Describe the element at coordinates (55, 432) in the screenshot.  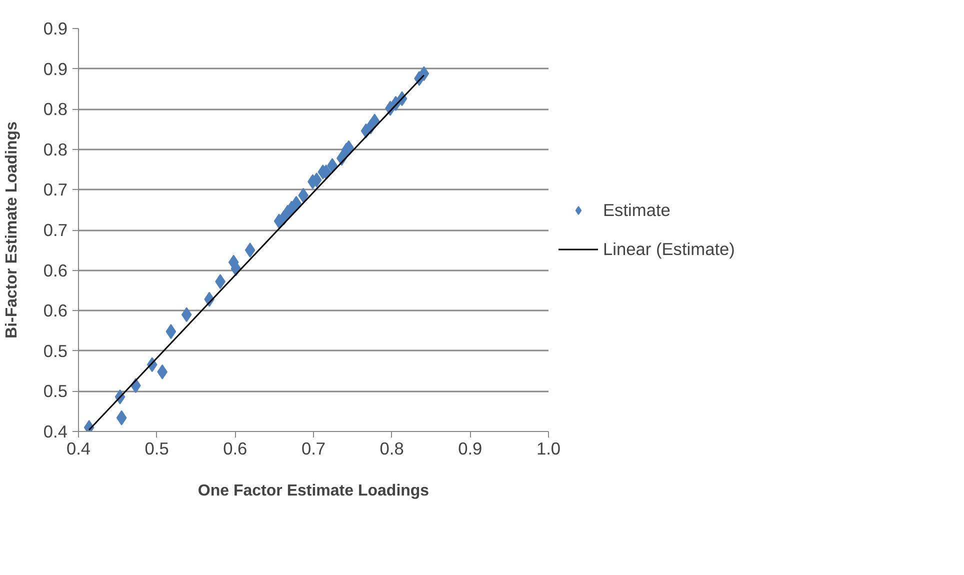
I see `y-tick-label: 0.4` at that location.